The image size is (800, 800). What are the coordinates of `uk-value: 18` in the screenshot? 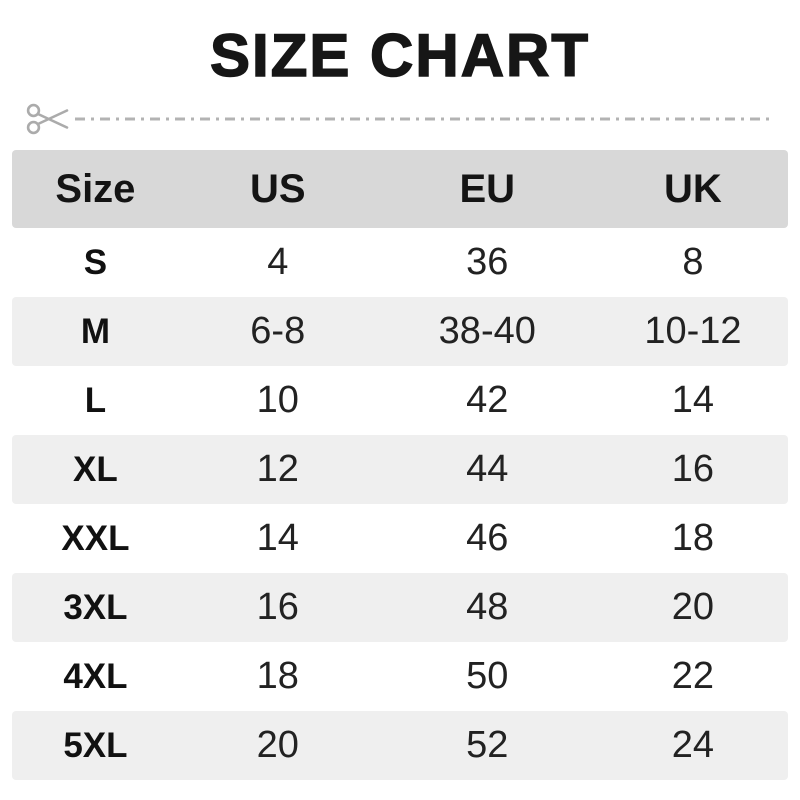 It's located at (693, 538).